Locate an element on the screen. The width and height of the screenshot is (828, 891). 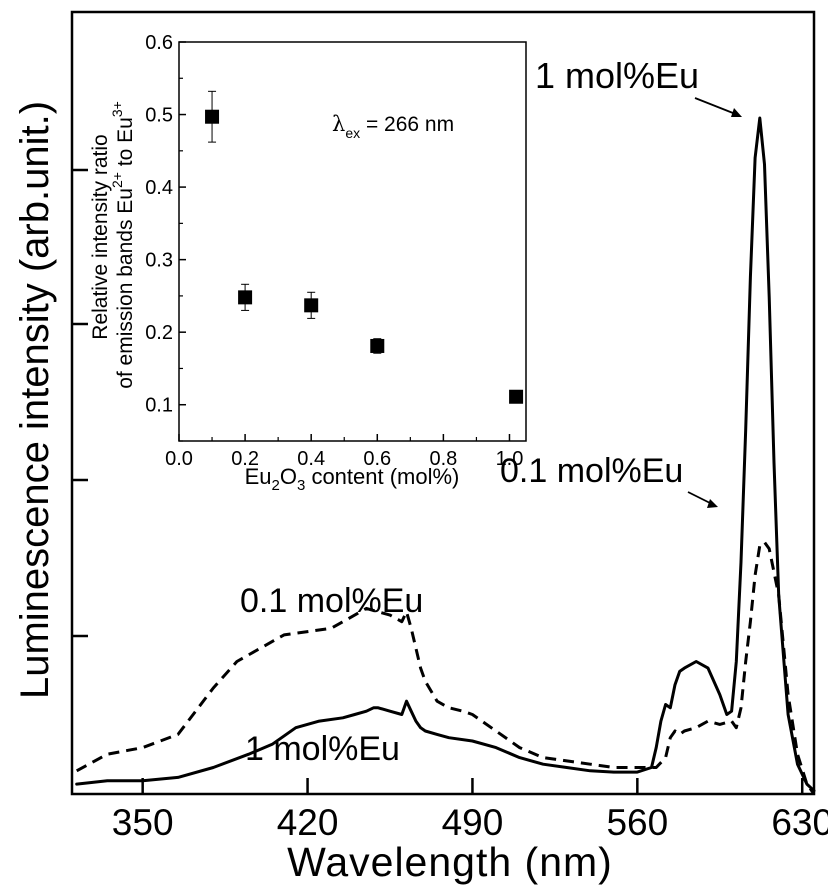
inset-y-label-line1: Relative intensity ratio is located at coordinates (100, 236).